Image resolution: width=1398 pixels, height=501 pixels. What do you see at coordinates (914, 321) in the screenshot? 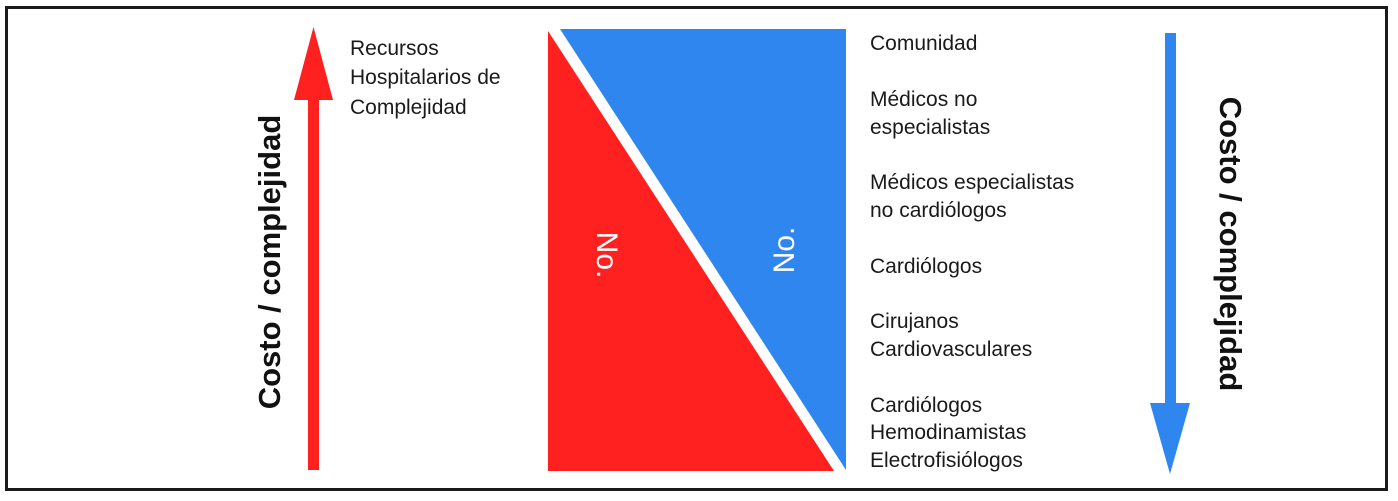
I see `level-cirujanos-line-1: Cirujanos` at bounding box center [914, 321].